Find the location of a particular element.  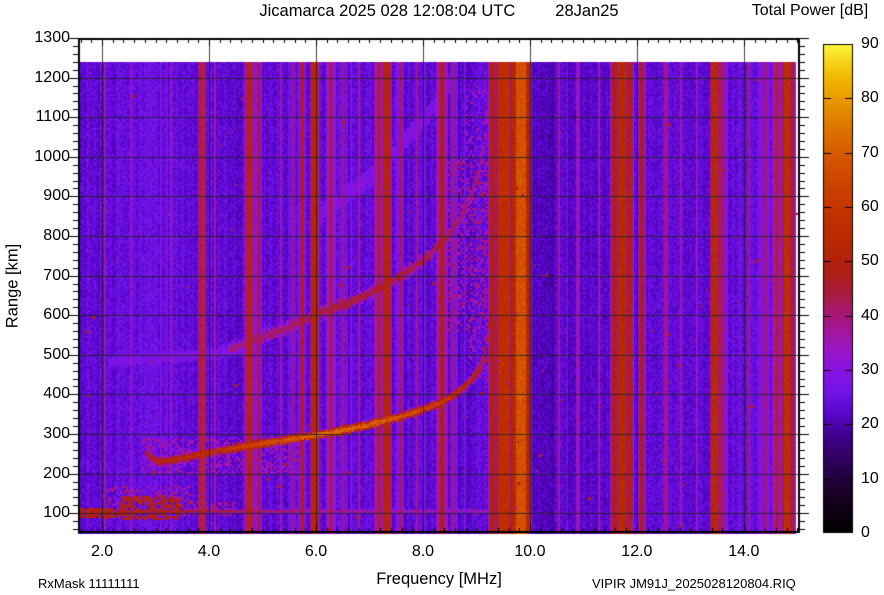

ytick-label: 1300 is located at coordinates (52, 37).